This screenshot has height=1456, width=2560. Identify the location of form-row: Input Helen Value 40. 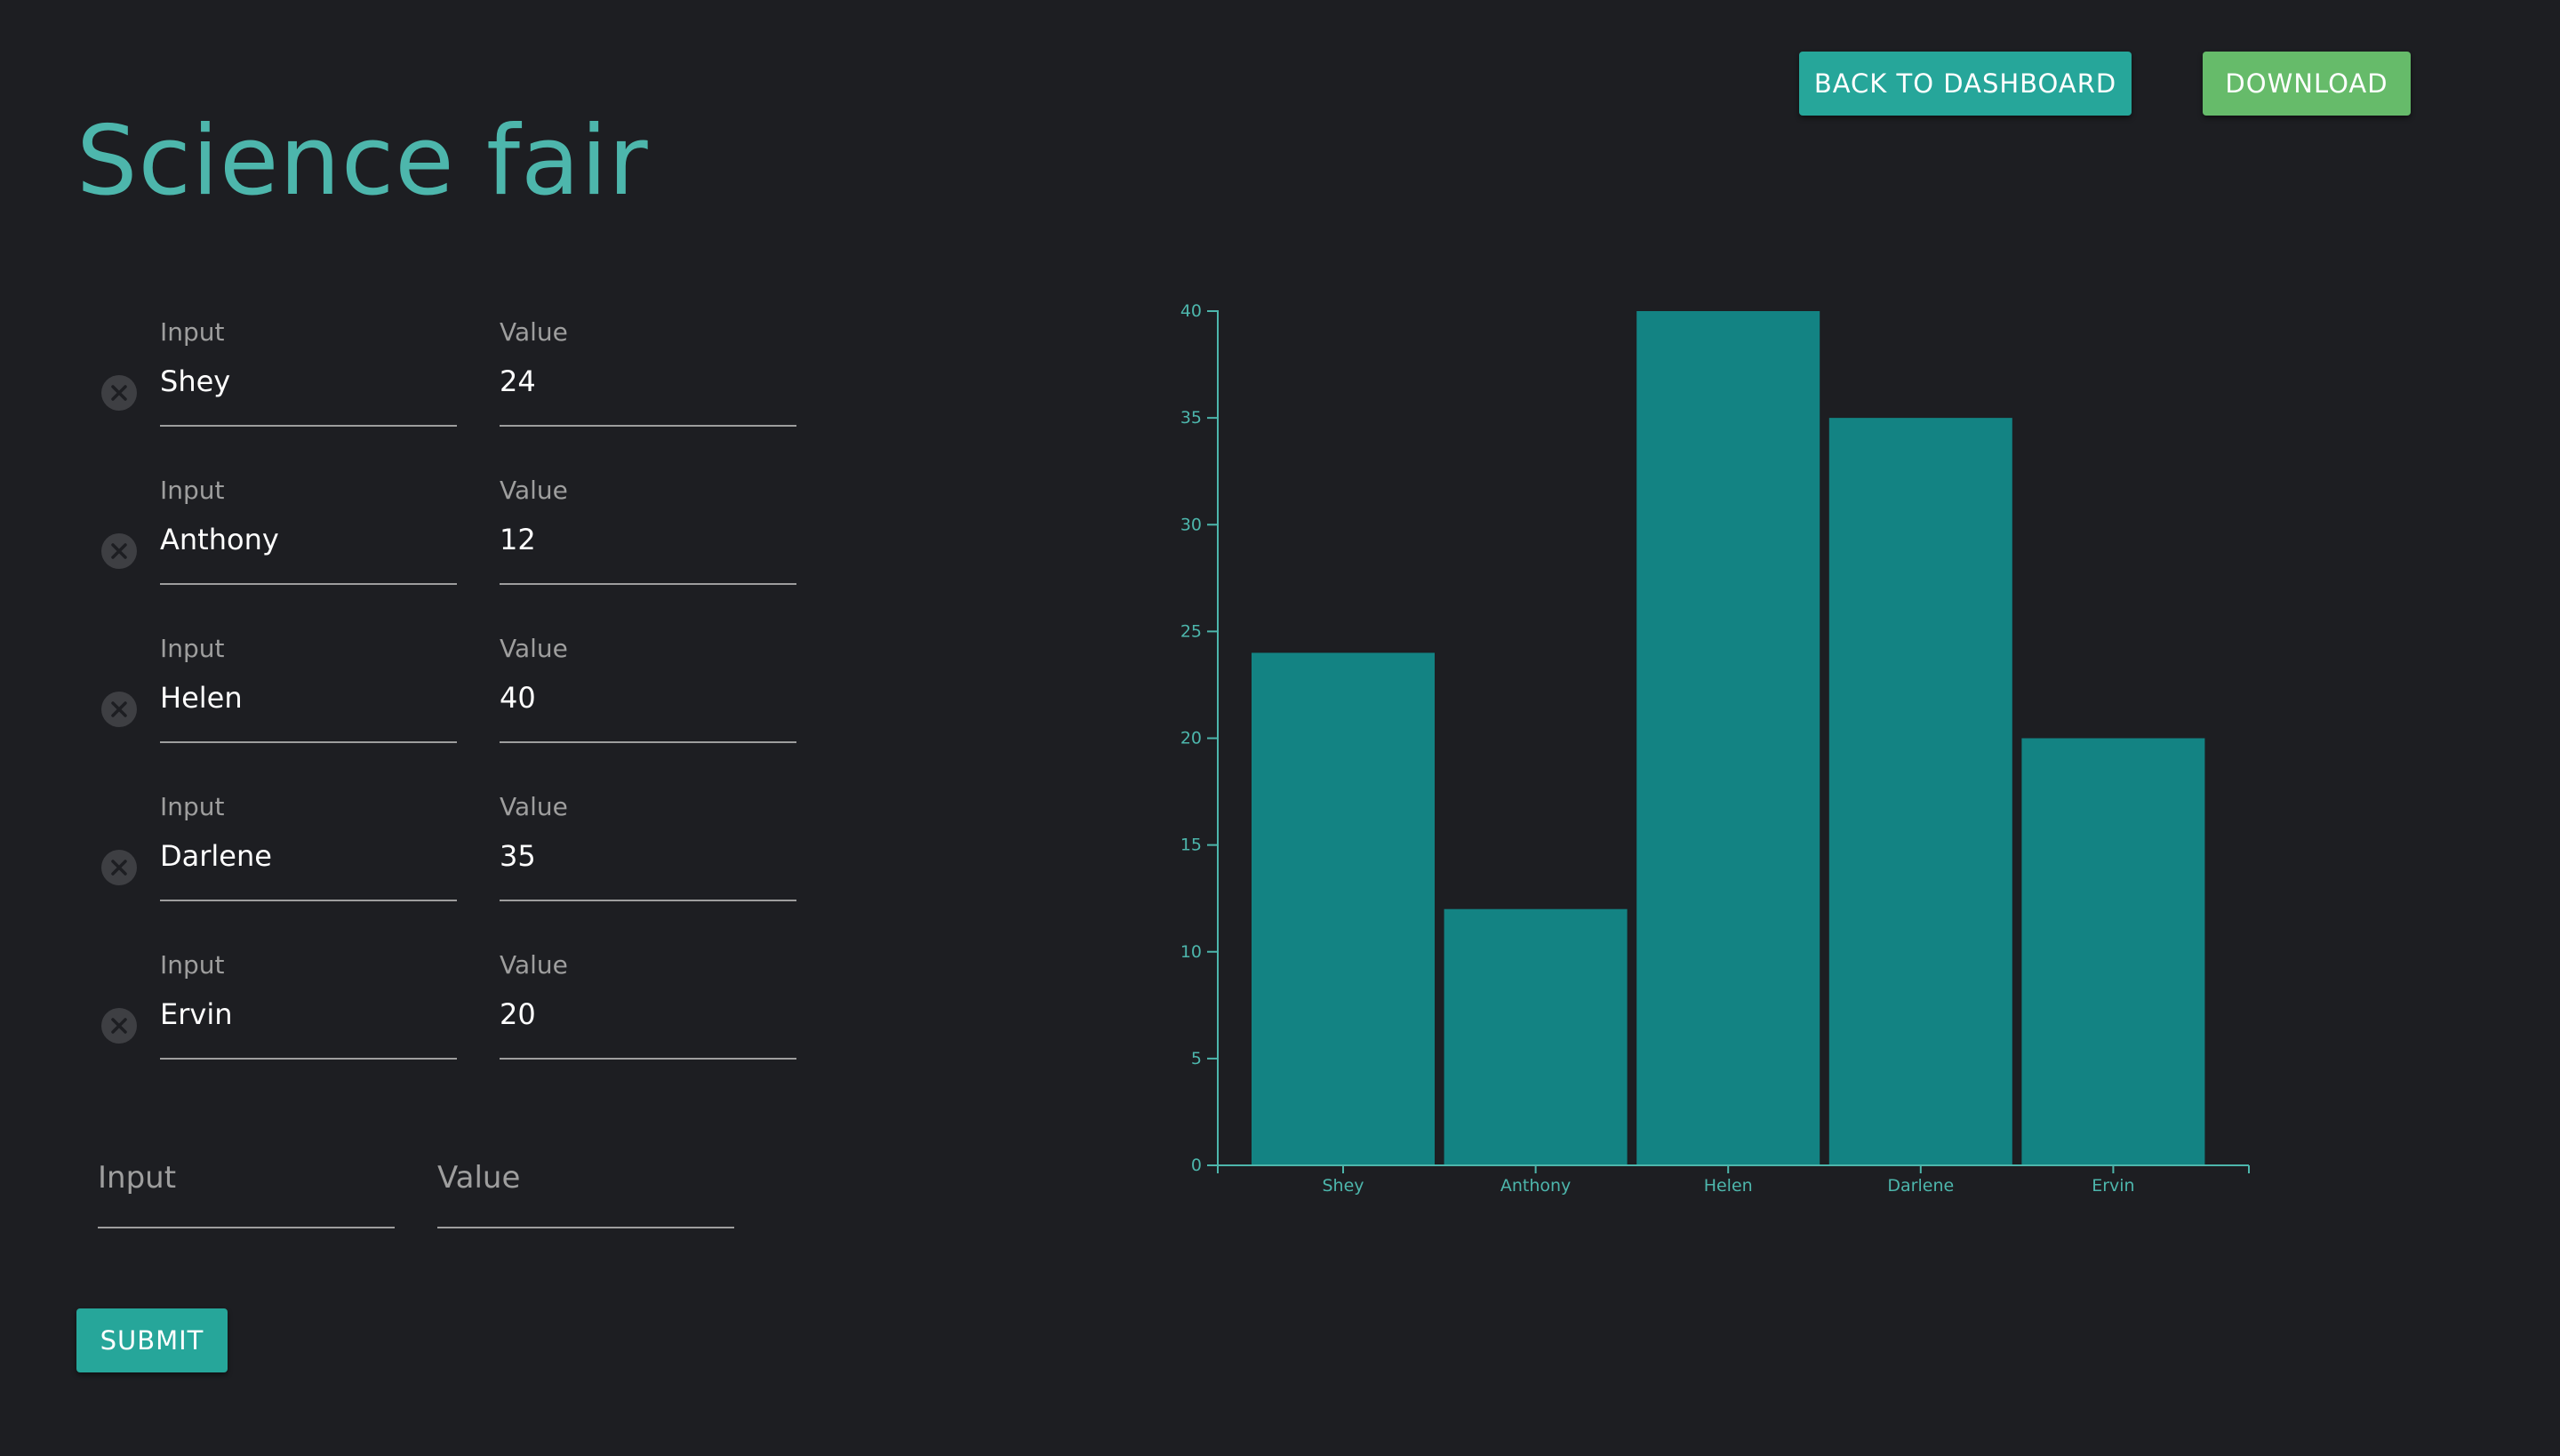
(444, 704).